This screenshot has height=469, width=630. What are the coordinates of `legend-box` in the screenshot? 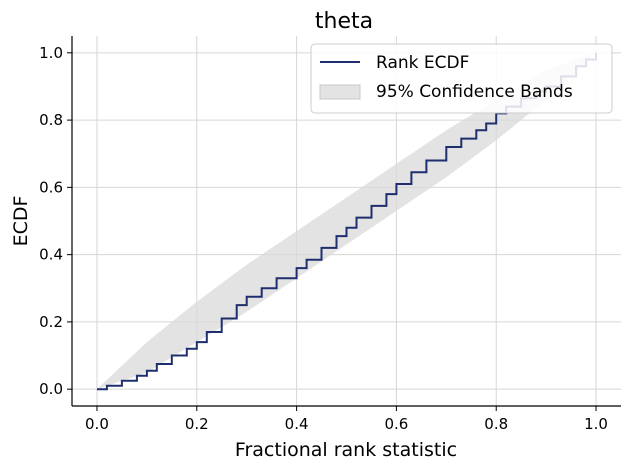 It's located at (461, 78).